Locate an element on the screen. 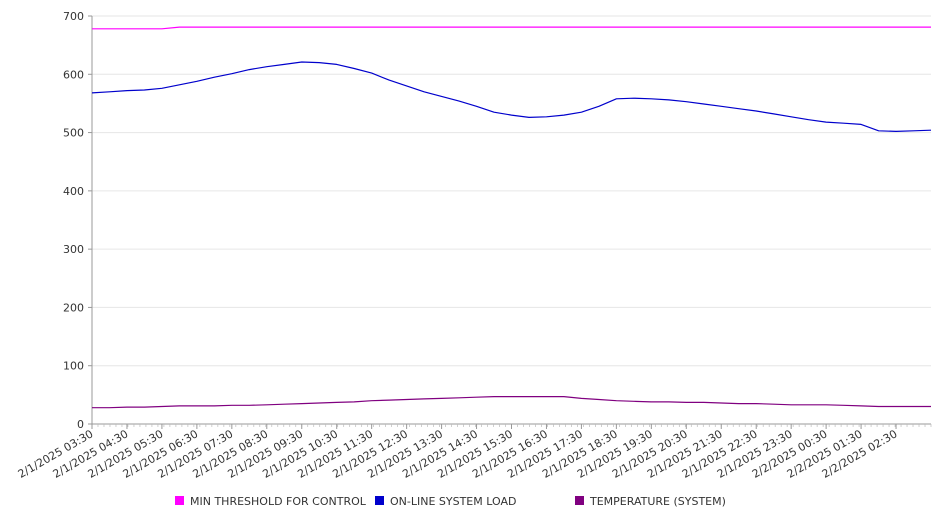  y-tick-labels: 0 100 200 300 400 500 600 700 is located at coordinates (73, 220).